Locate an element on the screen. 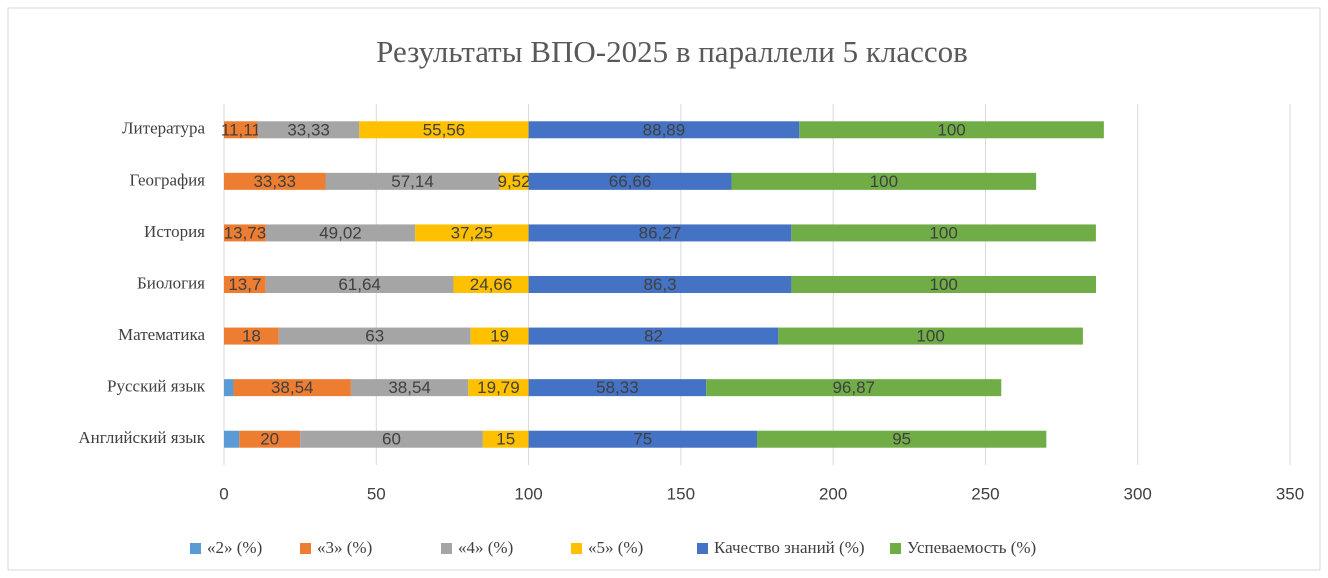 The width and height of the screenshot is (1328, 578). legend-label: «5» (%) is located at coordinates (615, 547).